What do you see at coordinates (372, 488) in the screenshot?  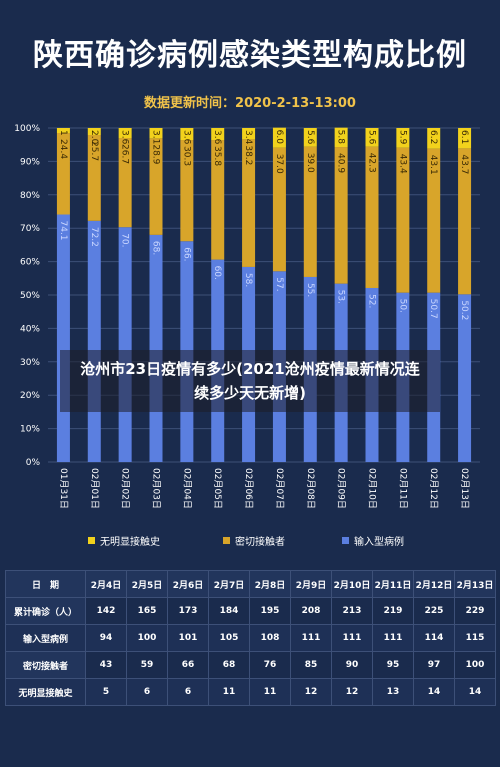 I see `x-tick-label: 02月10日` at bounding box center [372, 488].